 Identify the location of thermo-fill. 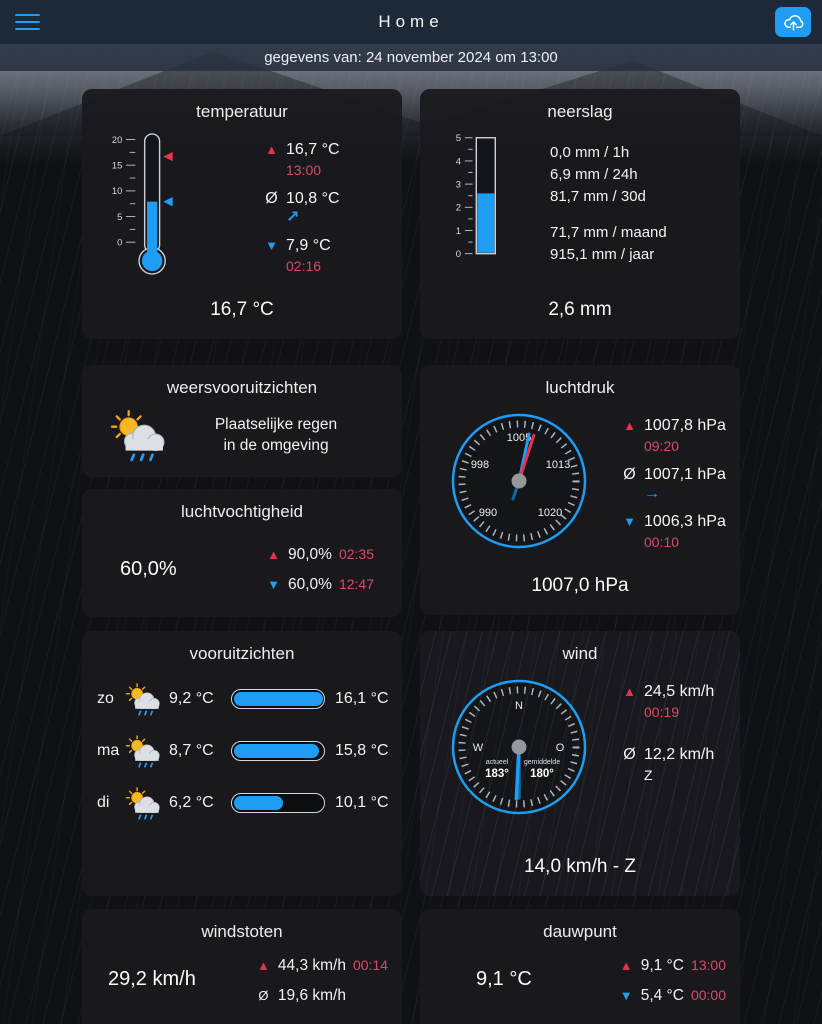
(152, 231).